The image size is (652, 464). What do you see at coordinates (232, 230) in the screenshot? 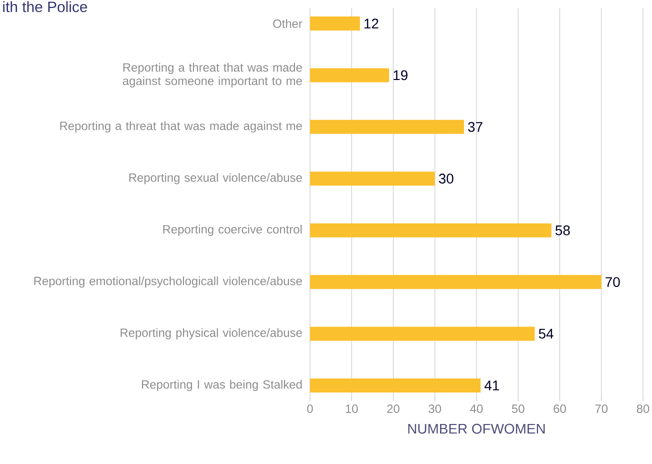
I see `y-tick-label: Reporting coercive control` at bounding box center [232, 230].